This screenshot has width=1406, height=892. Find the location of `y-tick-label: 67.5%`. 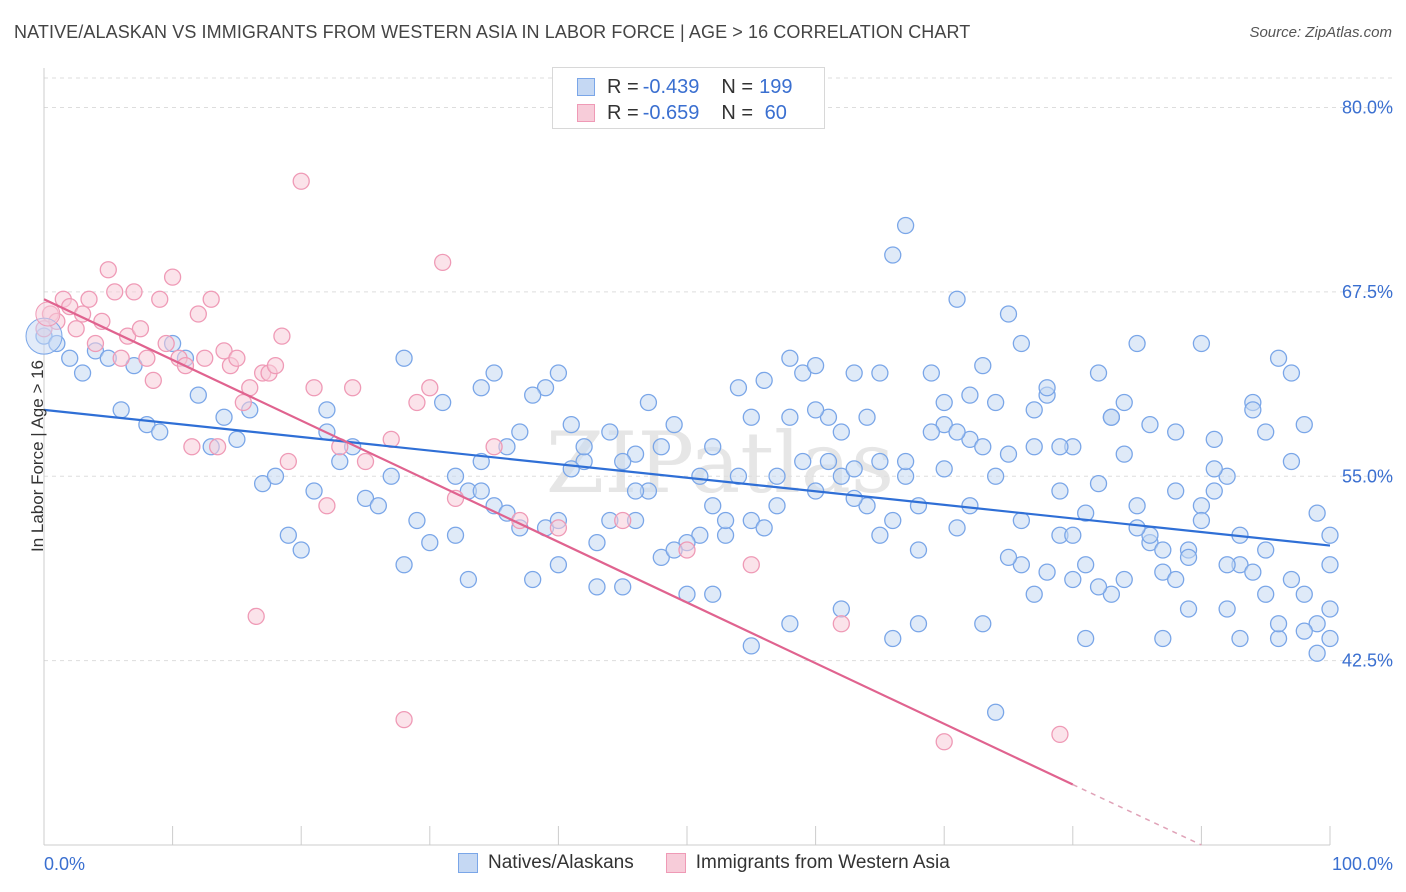

y-tick-label: 67.5% is located at coordinates (1367, 292).